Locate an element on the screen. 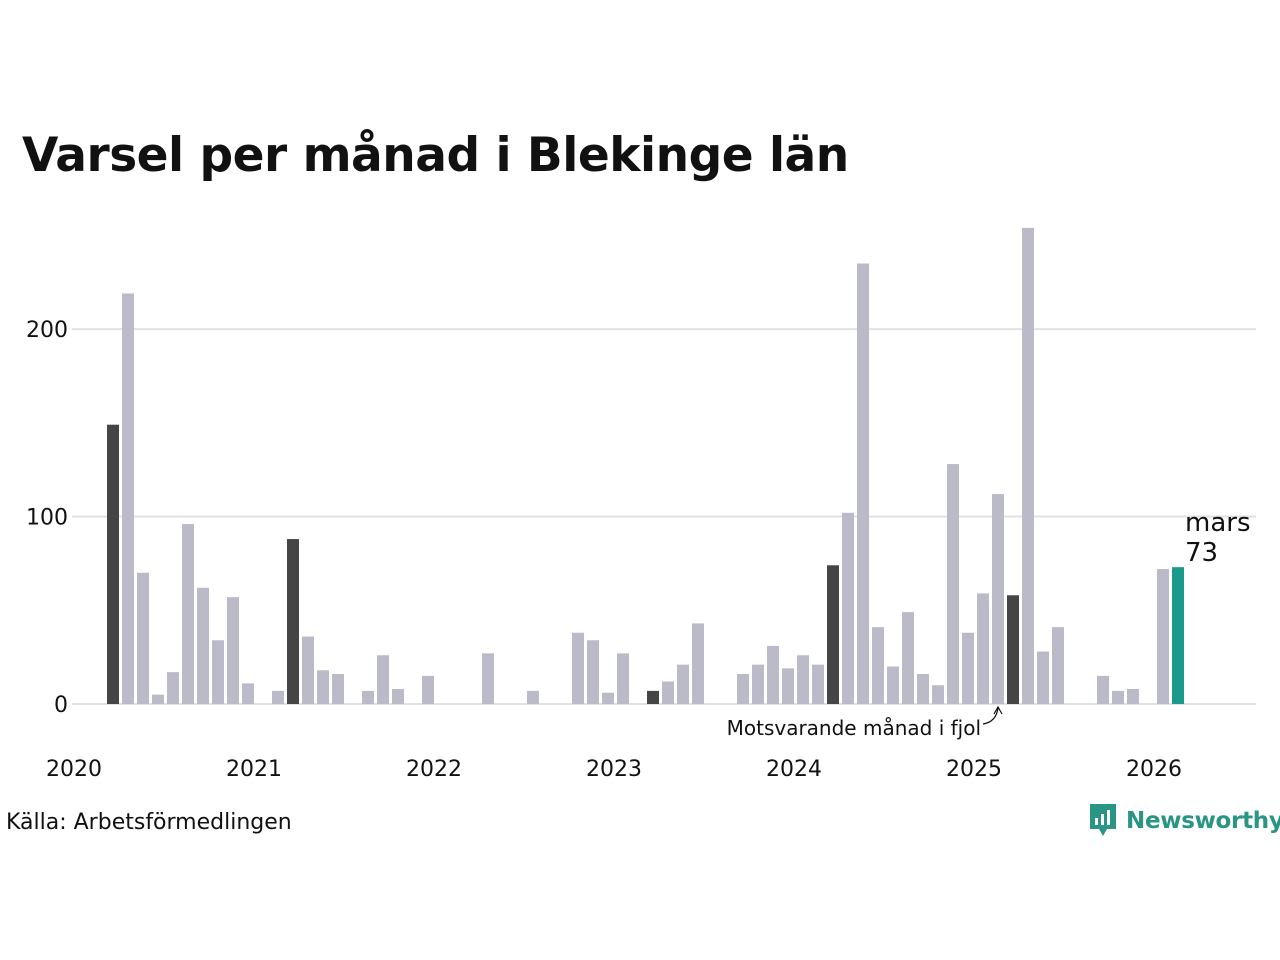 Image resolution: width=1280 pixels, height=960 pixels. last-year-annotation: Motsvarande månad i fjol is located at coordinates (854, 728).